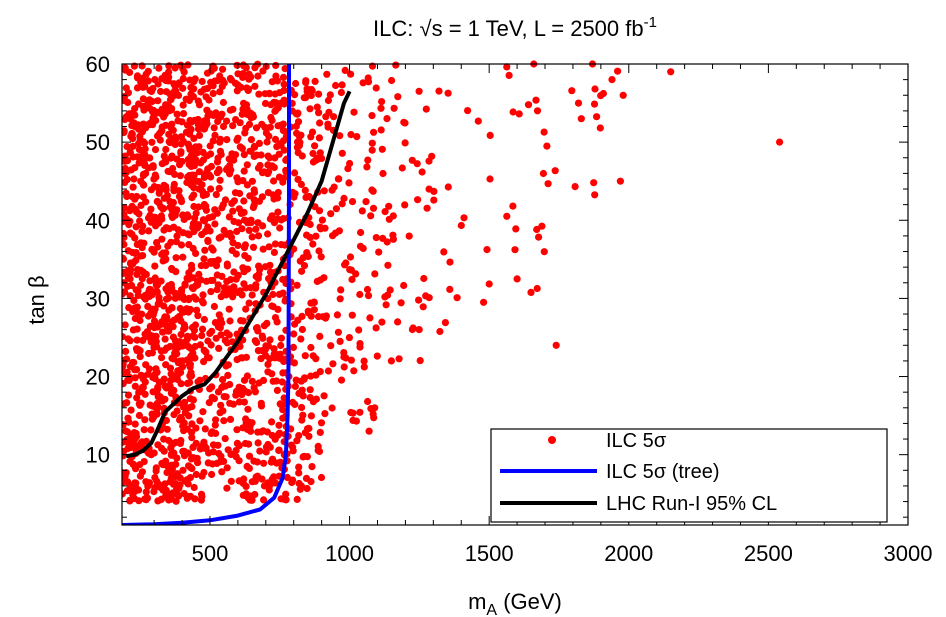 Image resolution: width=946 pixels, height=617 pixels. Describe the element at coordinates (515, 27) in the screenshot. I see `chart-title: ILC: √s = 1 TeV, L = 2500 fb-1` at that location.